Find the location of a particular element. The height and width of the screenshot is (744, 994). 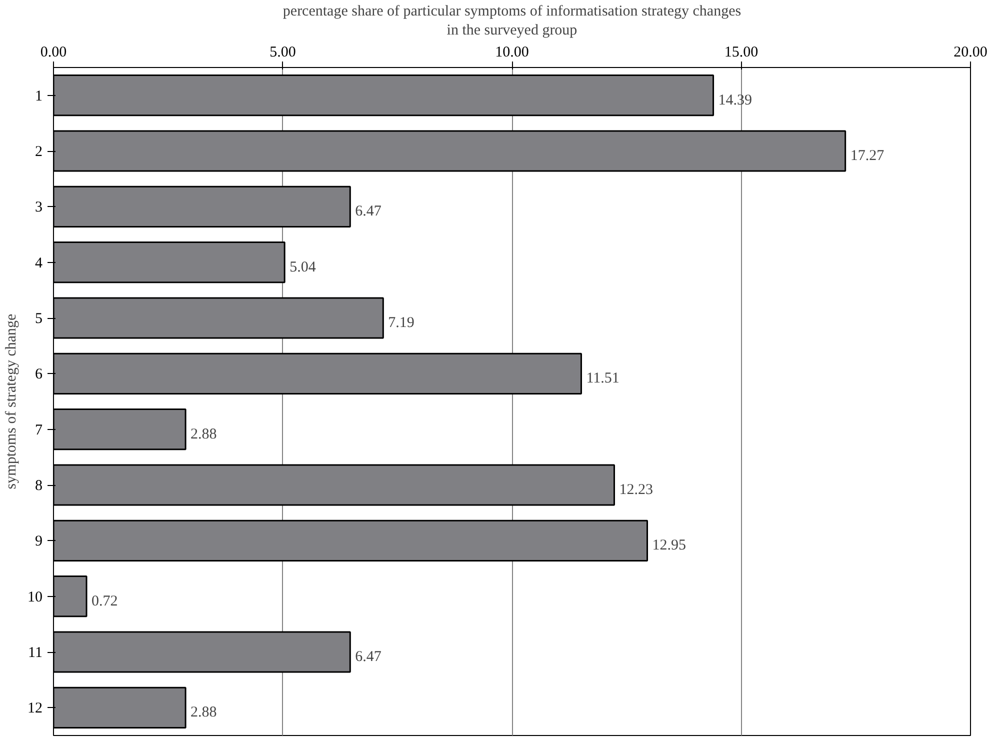

y-tick-label: 2 is located at coordinates (38, 152).